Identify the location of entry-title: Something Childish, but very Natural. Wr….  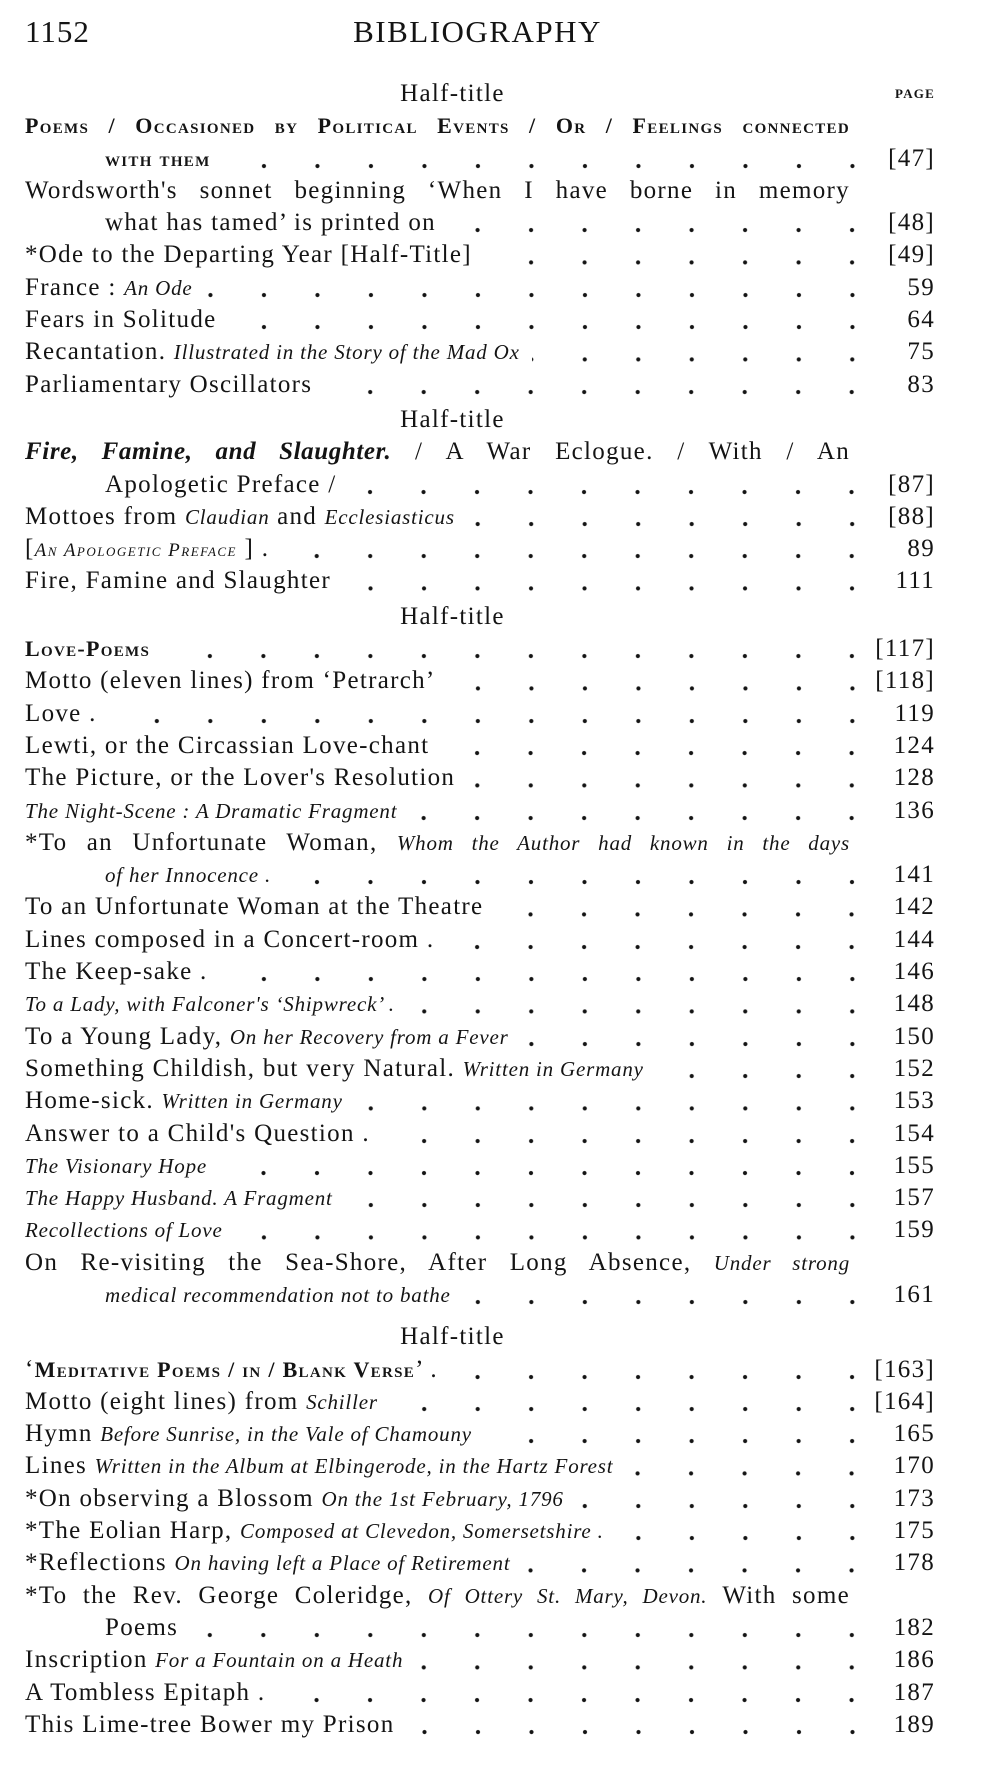
(334, 1069).